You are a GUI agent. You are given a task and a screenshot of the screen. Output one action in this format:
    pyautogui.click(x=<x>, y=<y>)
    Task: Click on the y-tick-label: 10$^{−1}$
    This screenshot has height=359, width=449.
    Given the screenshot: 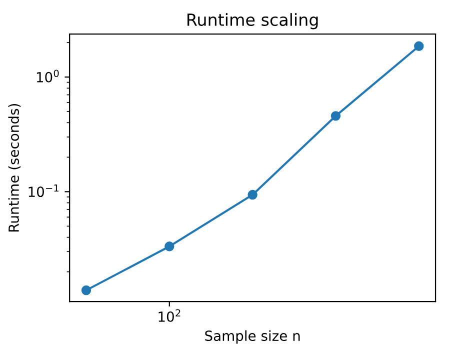 What is the action you would take?
    pyautogui.click(x=43, y=191)
    